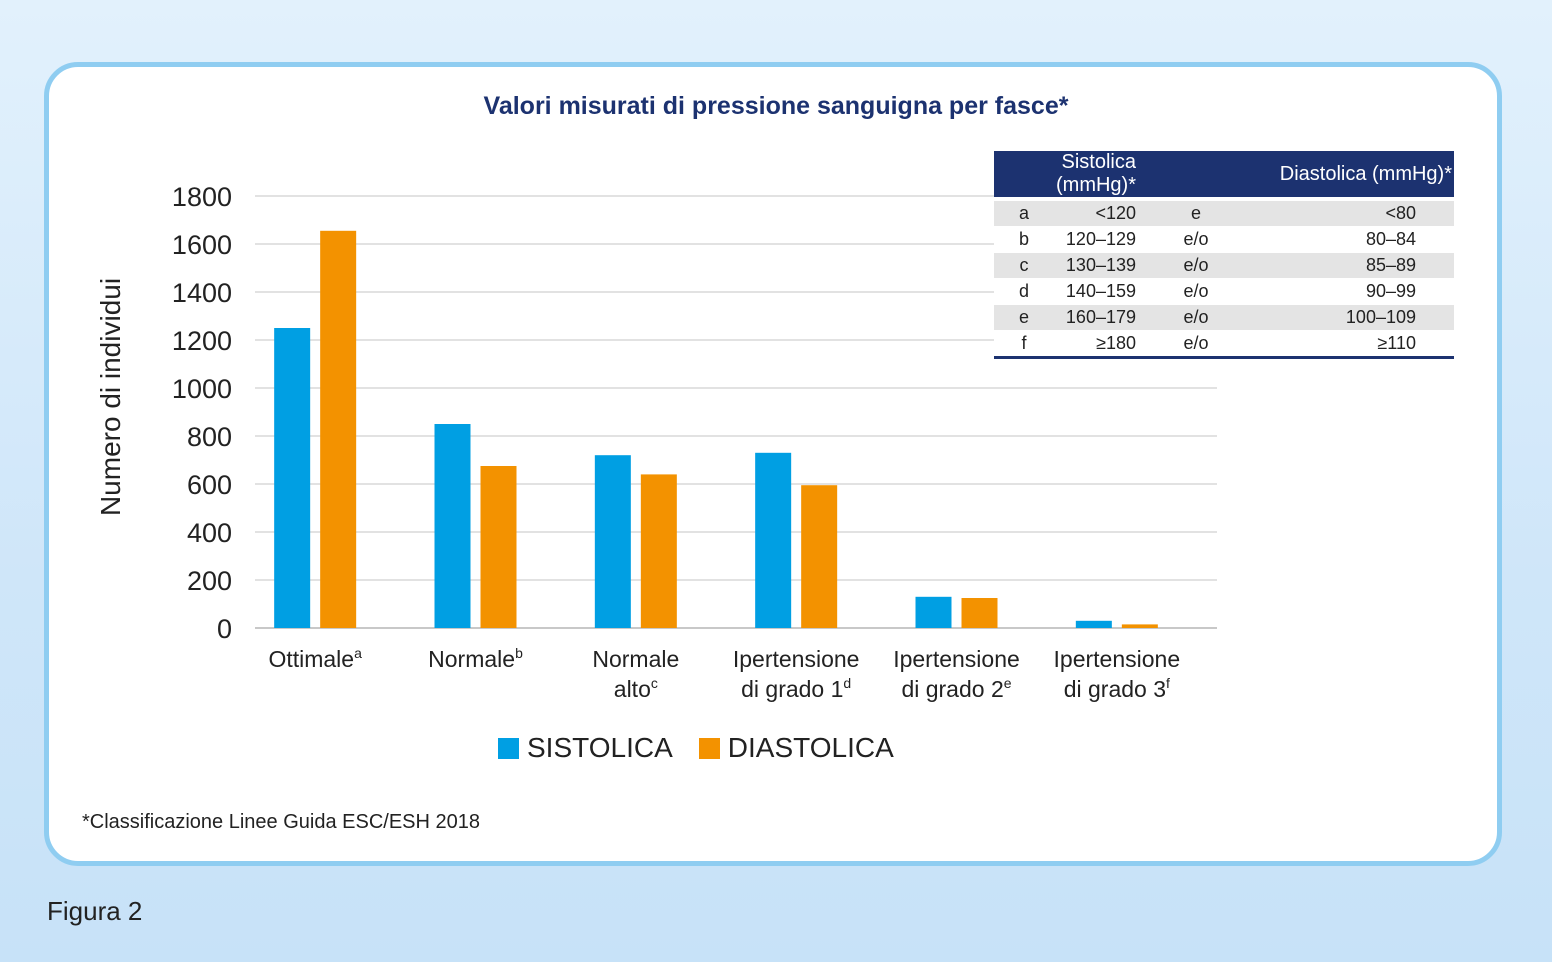 The width and height of the screenshot is (1552, 962). What do you see at coordinates (475, 658) in the screenshot?
I see `x-tick-label: Normaleb` at bounding box center [475, 658].